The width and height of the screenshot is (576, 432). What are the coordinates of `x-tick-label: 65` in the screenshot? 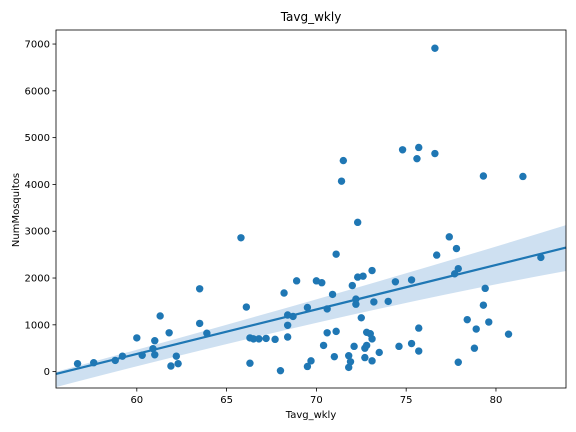 It's located at (226, 400).